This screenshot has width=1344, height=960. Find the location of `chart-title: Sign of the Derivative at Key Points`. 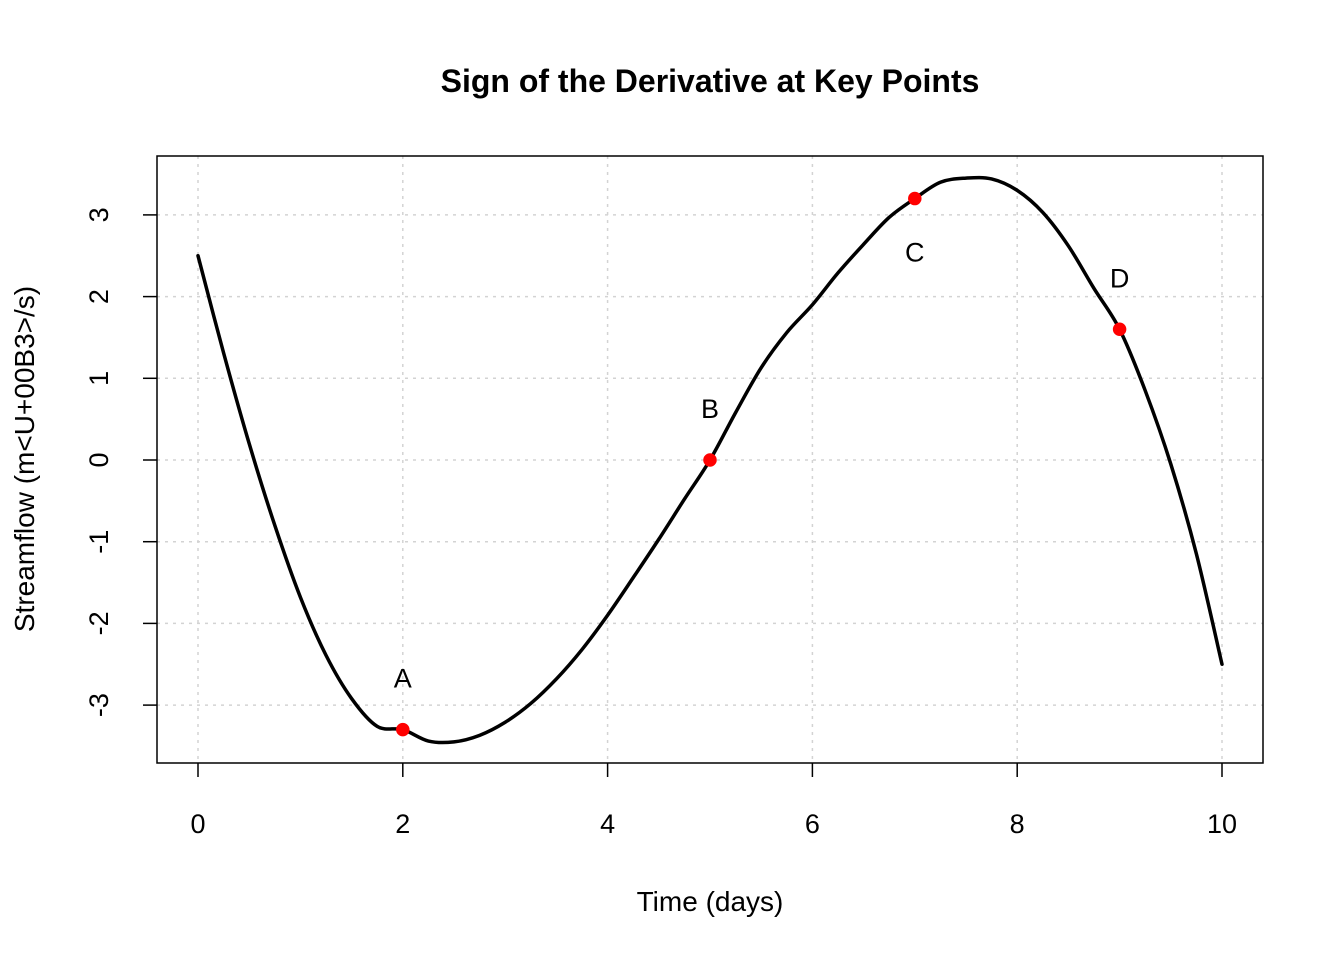

chart-title: Sign of the Derivative at Key Points is located at coordinates (710, 81).